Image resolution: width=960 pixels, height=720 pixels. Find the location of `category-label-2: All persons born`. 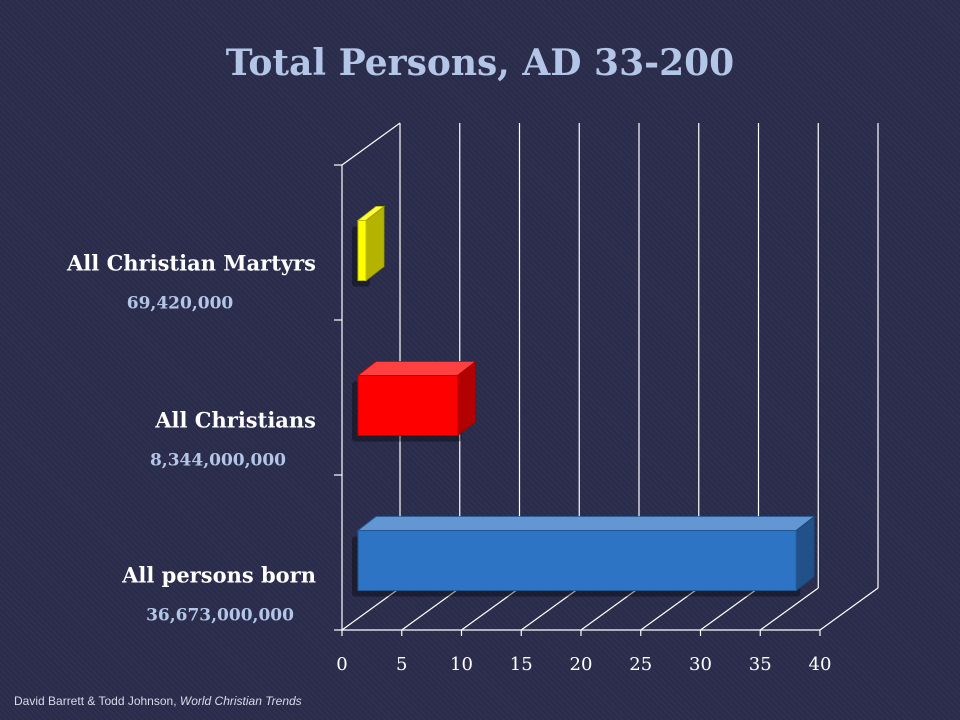

category-label-2: All persons born is located at coordinates (218, 575).